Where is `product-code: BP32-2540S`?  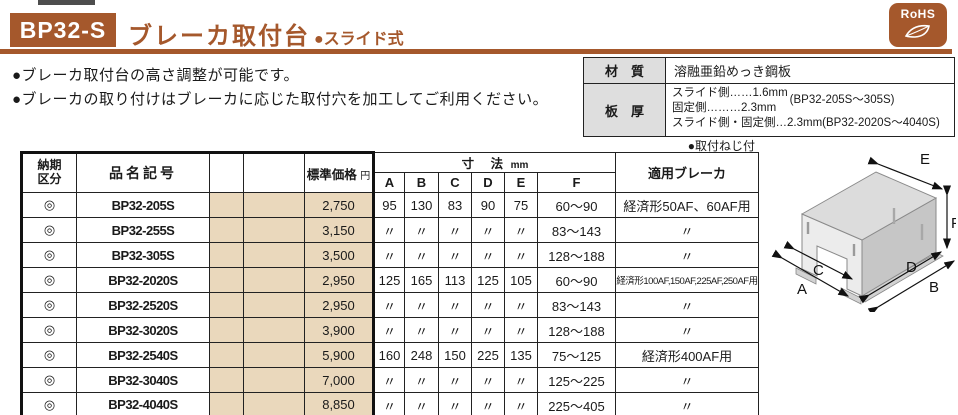
product-code: BP32-2540S is located at coordinates (143, 355).